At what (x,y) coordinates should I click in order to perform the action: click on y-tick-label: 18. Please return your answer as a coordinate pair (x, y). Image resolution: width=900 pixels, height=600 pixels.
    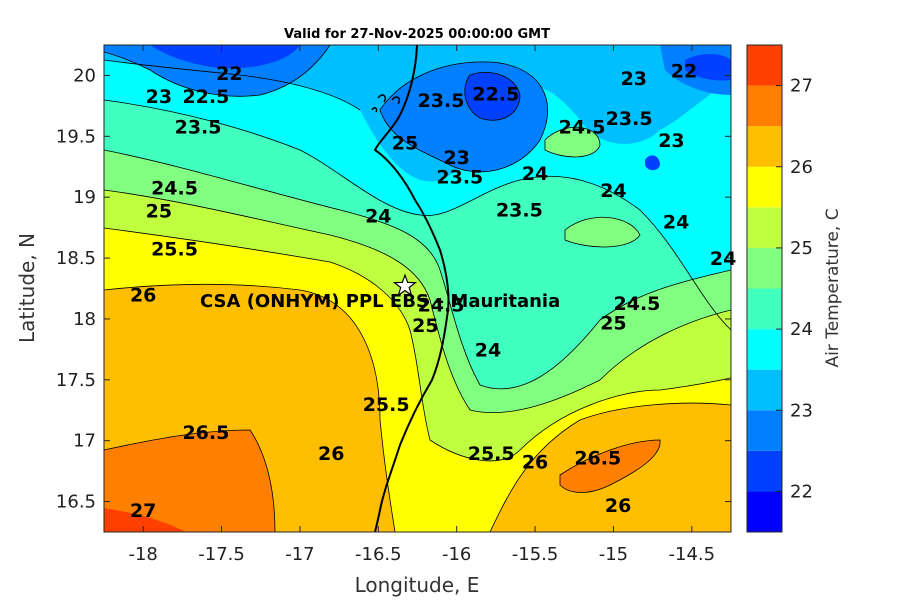
    Looking at the image, I should click on (84, 319).